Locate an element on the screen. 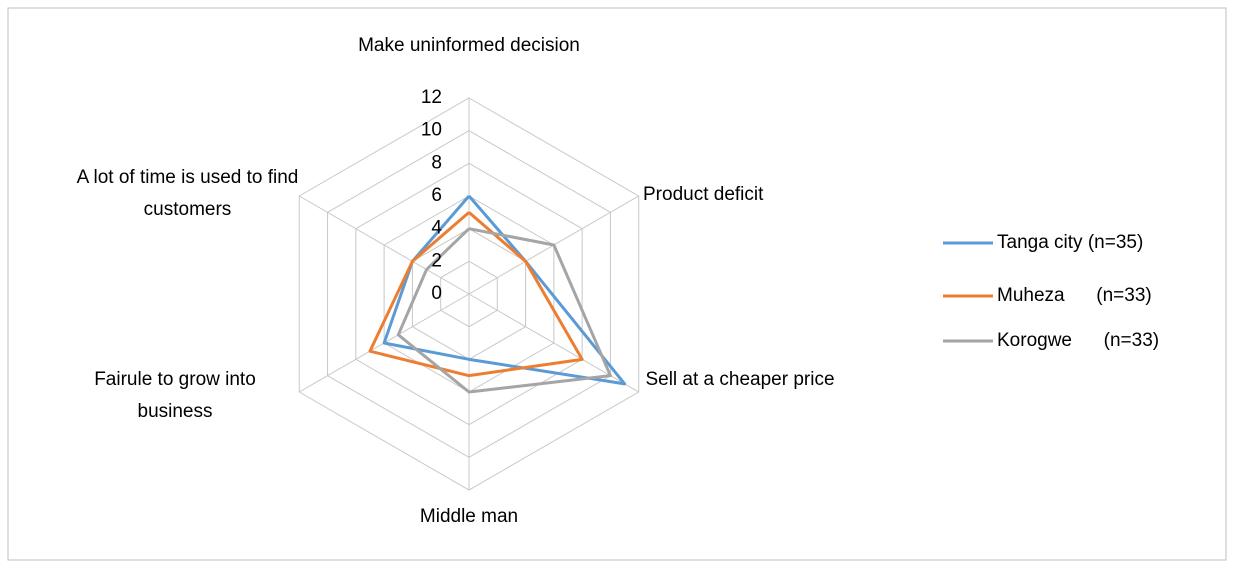 The width and height of the screenshot is (1234, 568). category-label: Make uninformed decision is located at coordinates (469, 45).